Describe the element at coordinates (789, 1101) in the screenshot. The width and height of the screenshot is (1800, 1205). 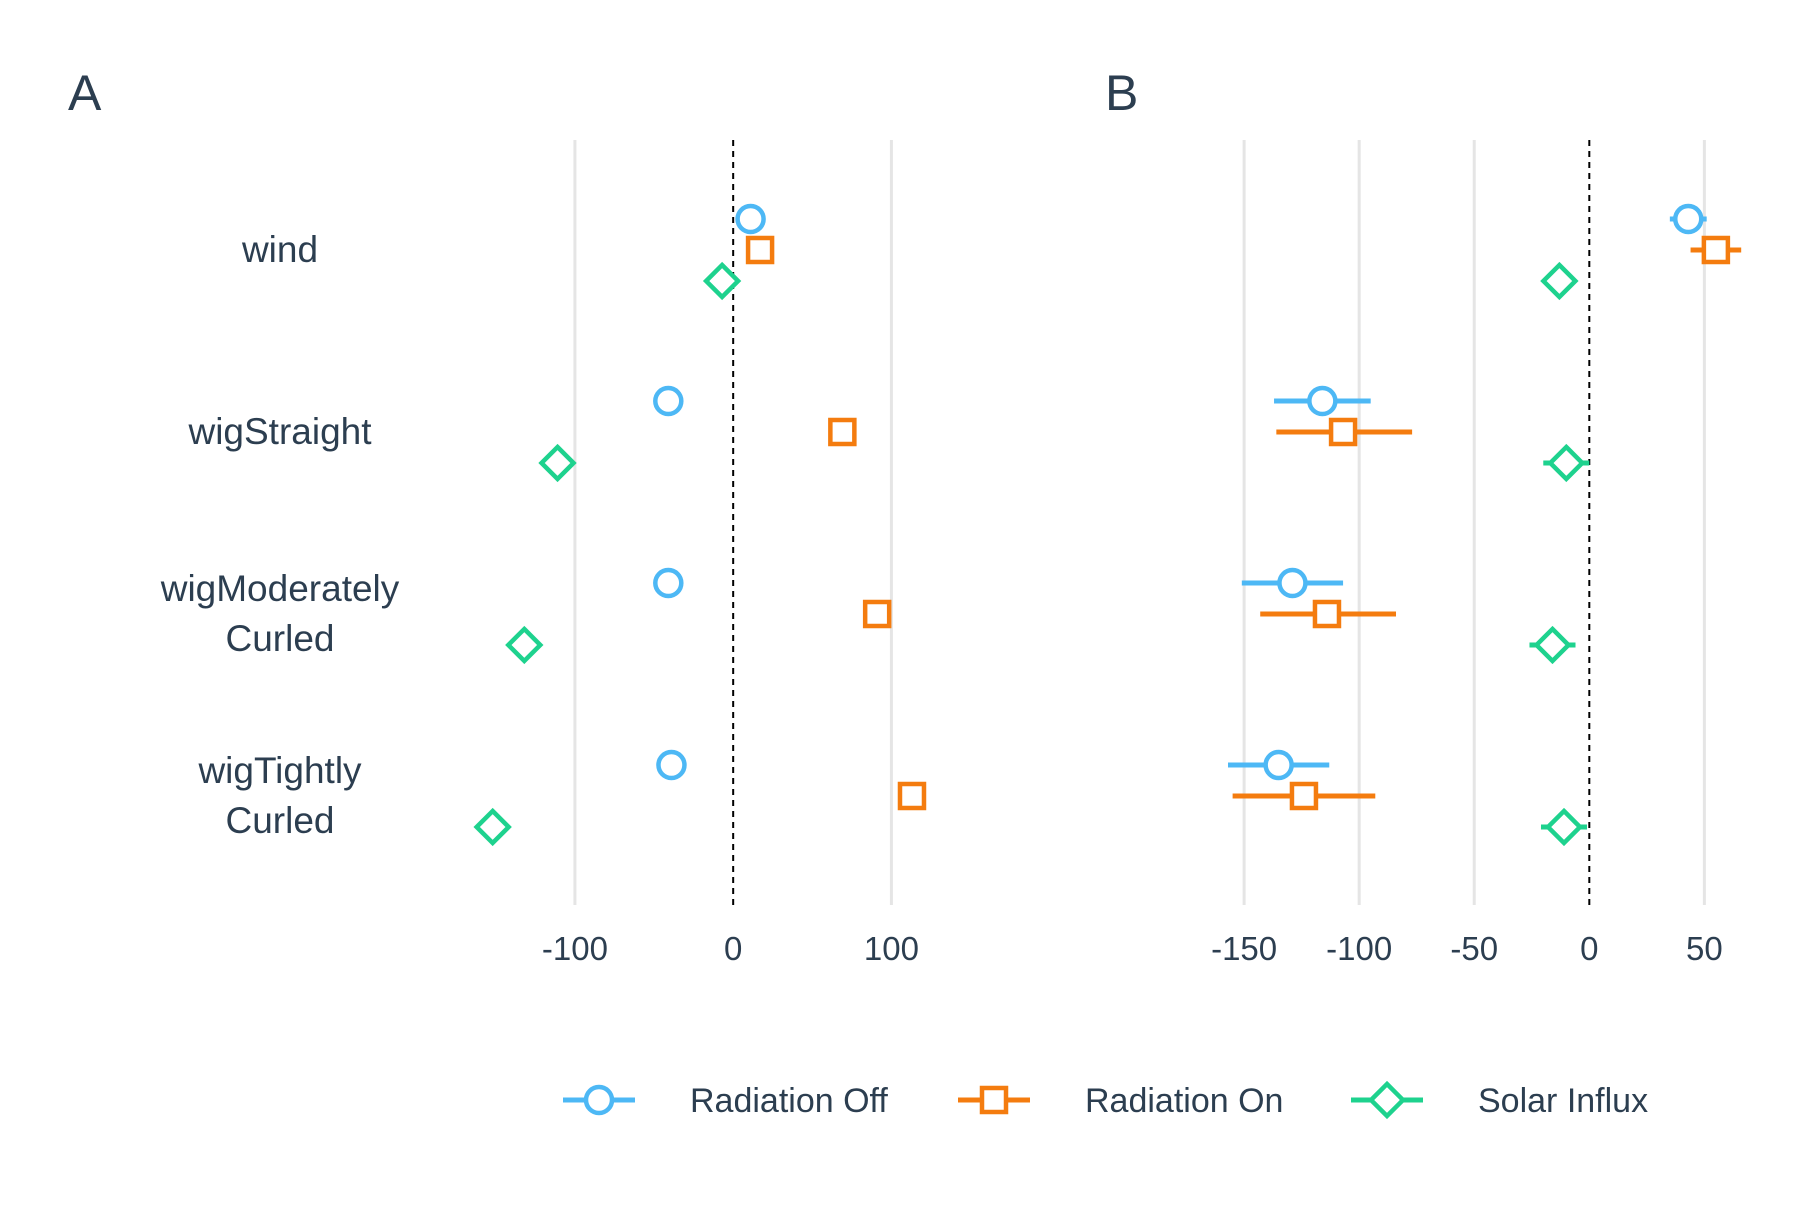
I see `legend-label: Radiation Off` at that location.